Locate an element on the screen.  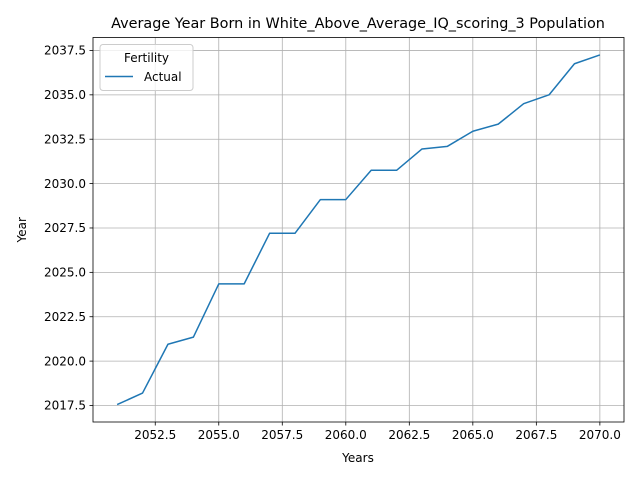
legend-entry-actual: Actual is located at coordinates (163, 77).